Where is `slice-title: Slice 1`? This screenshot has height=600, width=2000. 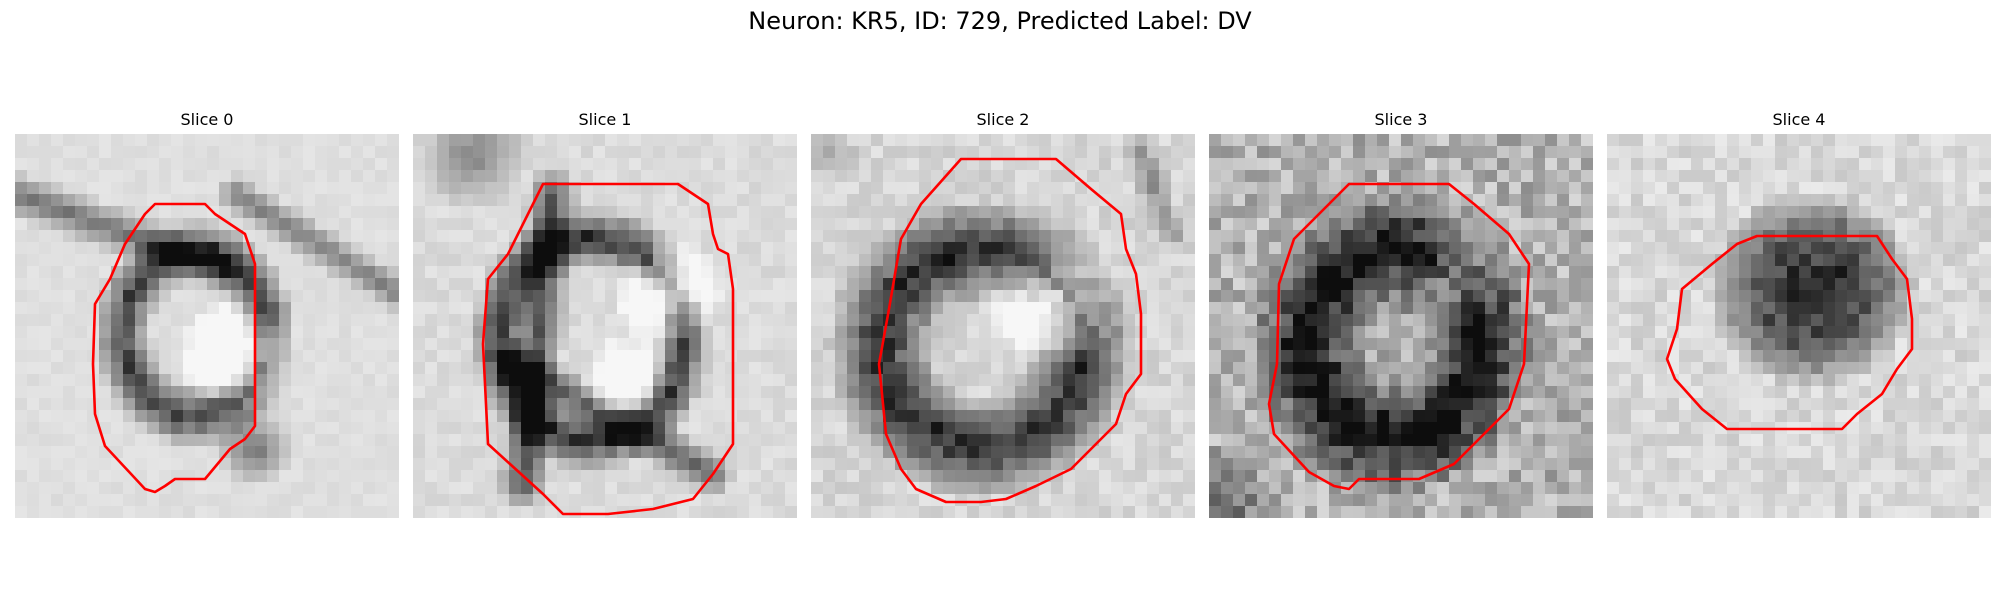 slice-title: Slice 1 is located at coordinates (605, 120).